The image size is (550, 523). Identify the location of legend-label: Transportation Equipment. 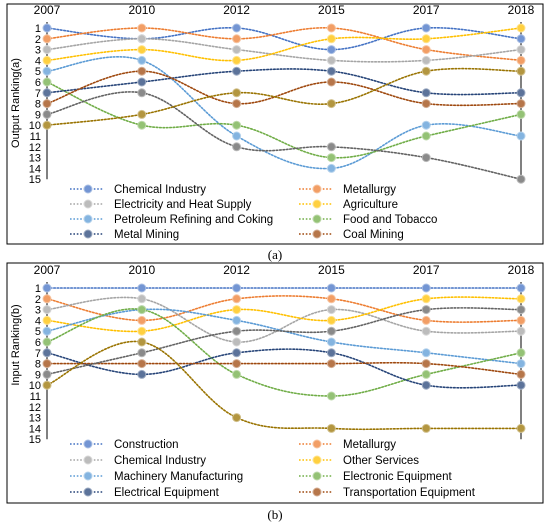
(409, 493).